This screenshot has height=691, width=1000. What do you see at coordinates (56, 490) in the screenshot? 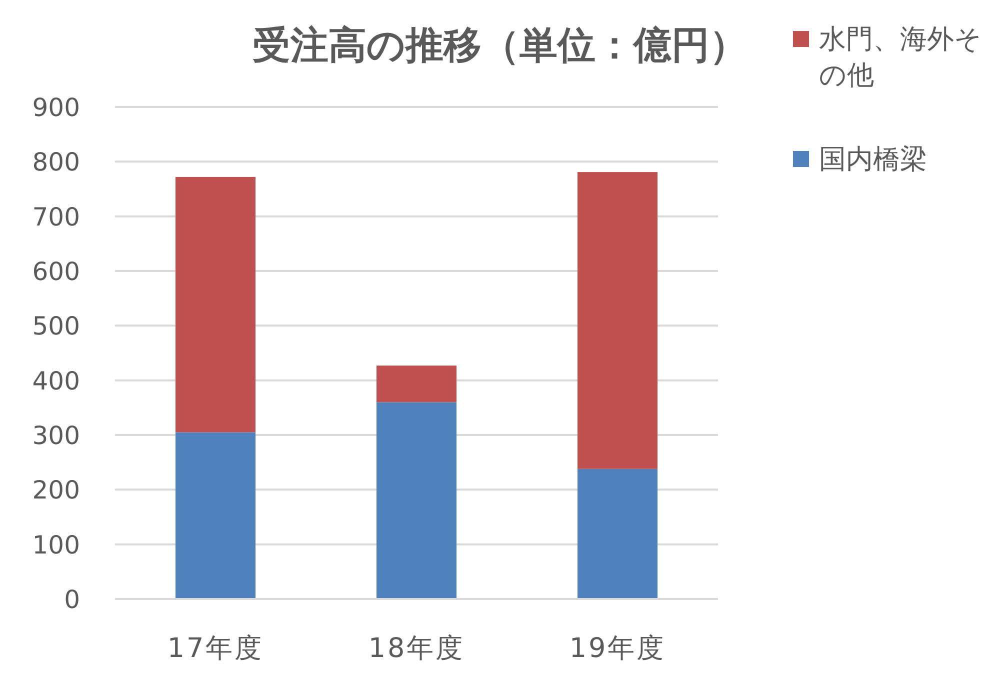
I see `y-tick-label: 200` at bounding box center [56, 490].